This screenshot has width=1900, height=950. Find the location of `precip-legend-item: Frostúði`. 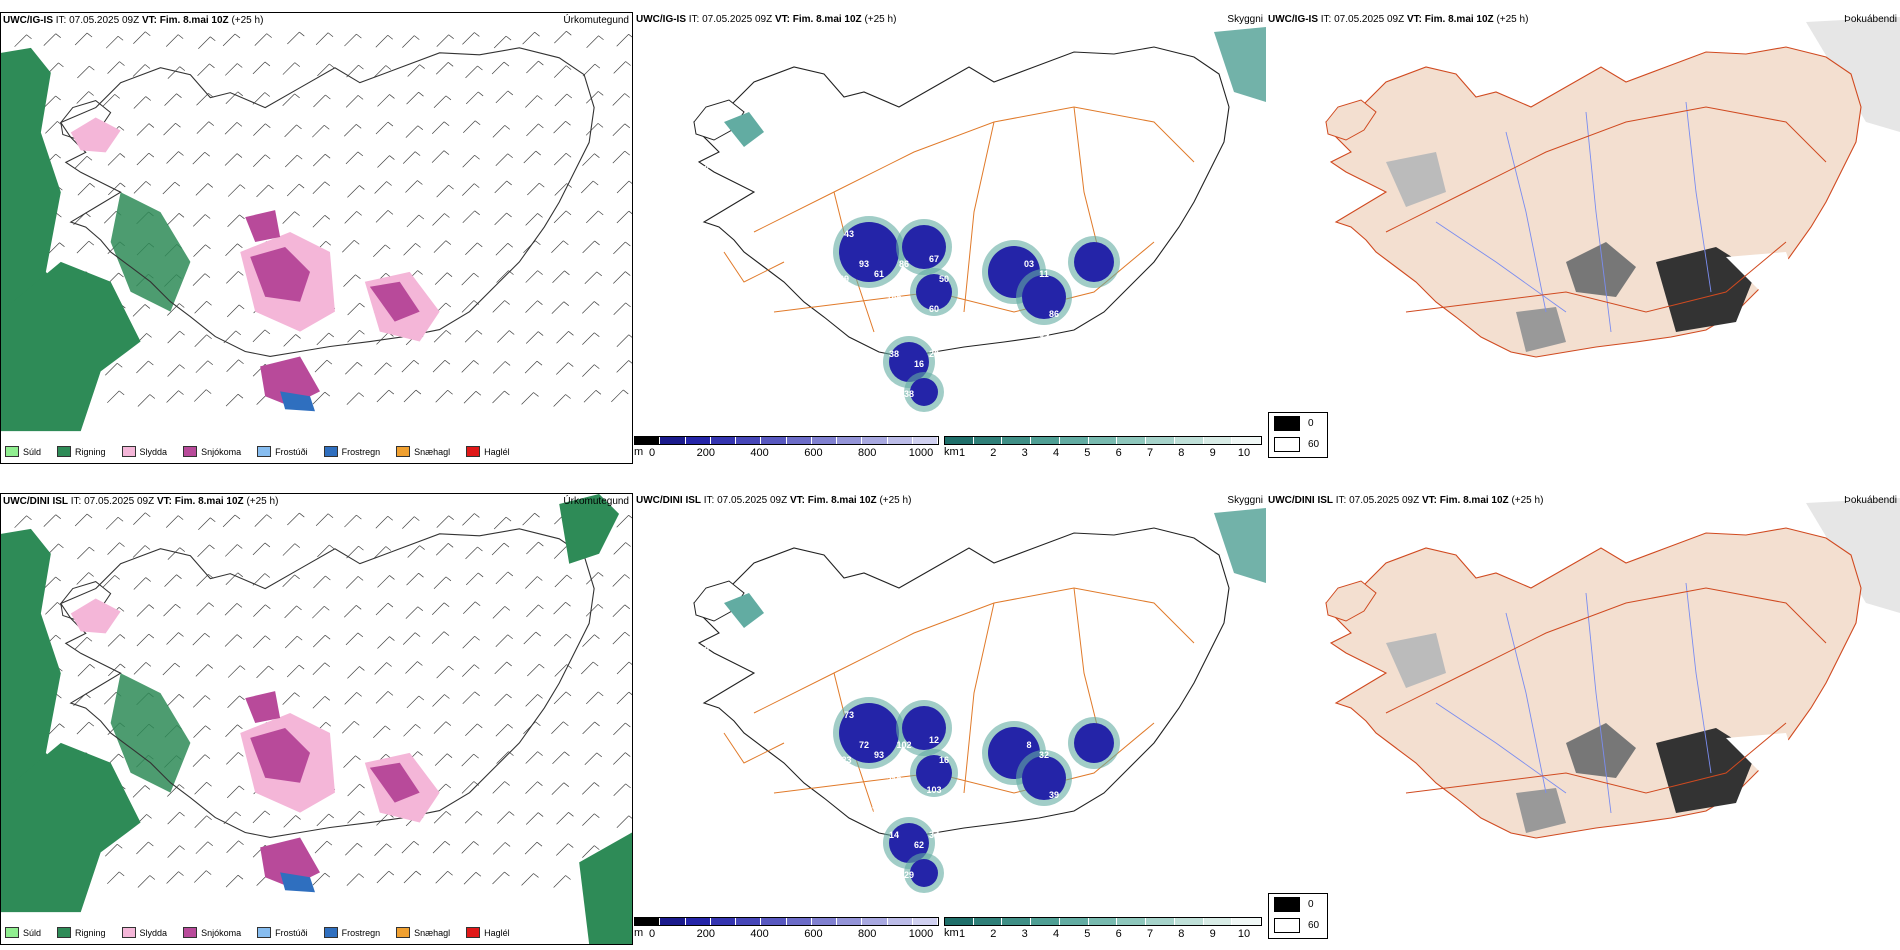

precip-legend-item: Frostúði is located at coordinates (282, 451).